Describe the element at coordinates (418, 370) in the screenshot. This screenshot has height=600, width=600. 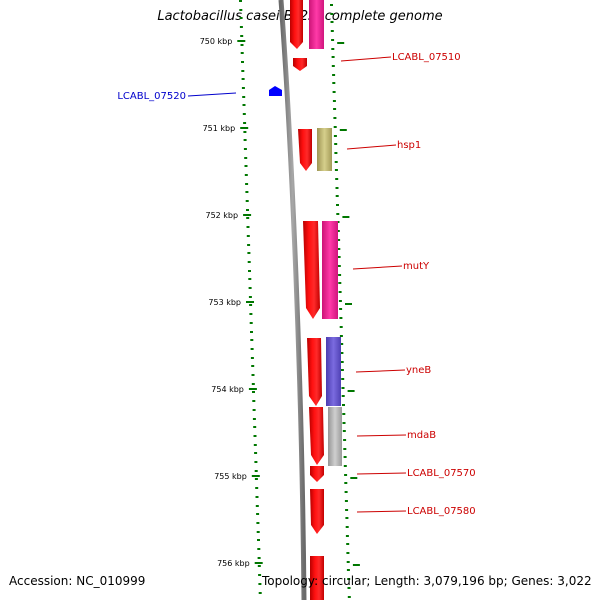
I see `gene-label-yneb: yneB` at that location.